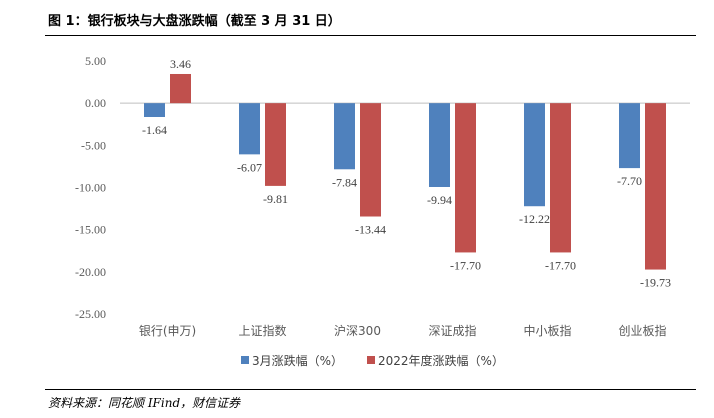 The height and width of the screenshot is (418, 714). I want to click on y-tick-label: -10.00, so click(90, 188).